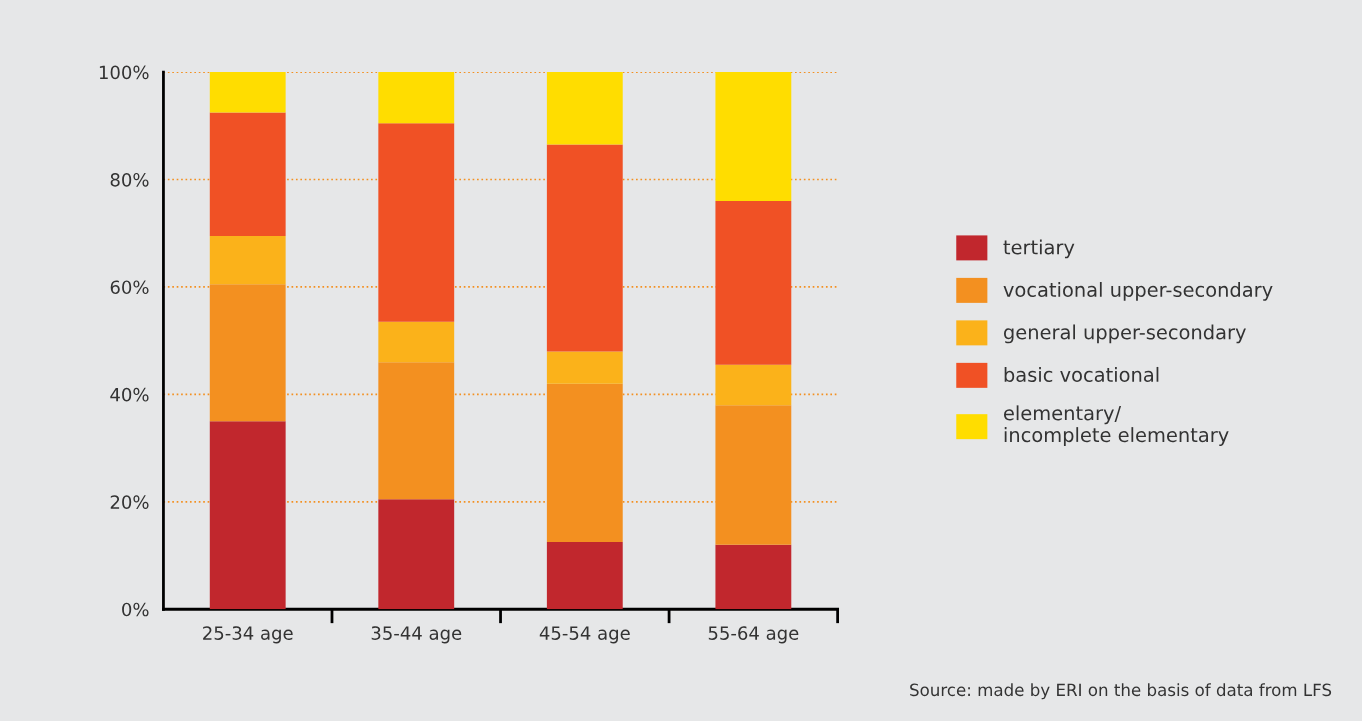 The width and height of the screenshot is (1362, 721). What do you see at coordinates (124, 72) in the screenshot?
I see `y-tick-label: 100%` at bounding box center [124, 72].